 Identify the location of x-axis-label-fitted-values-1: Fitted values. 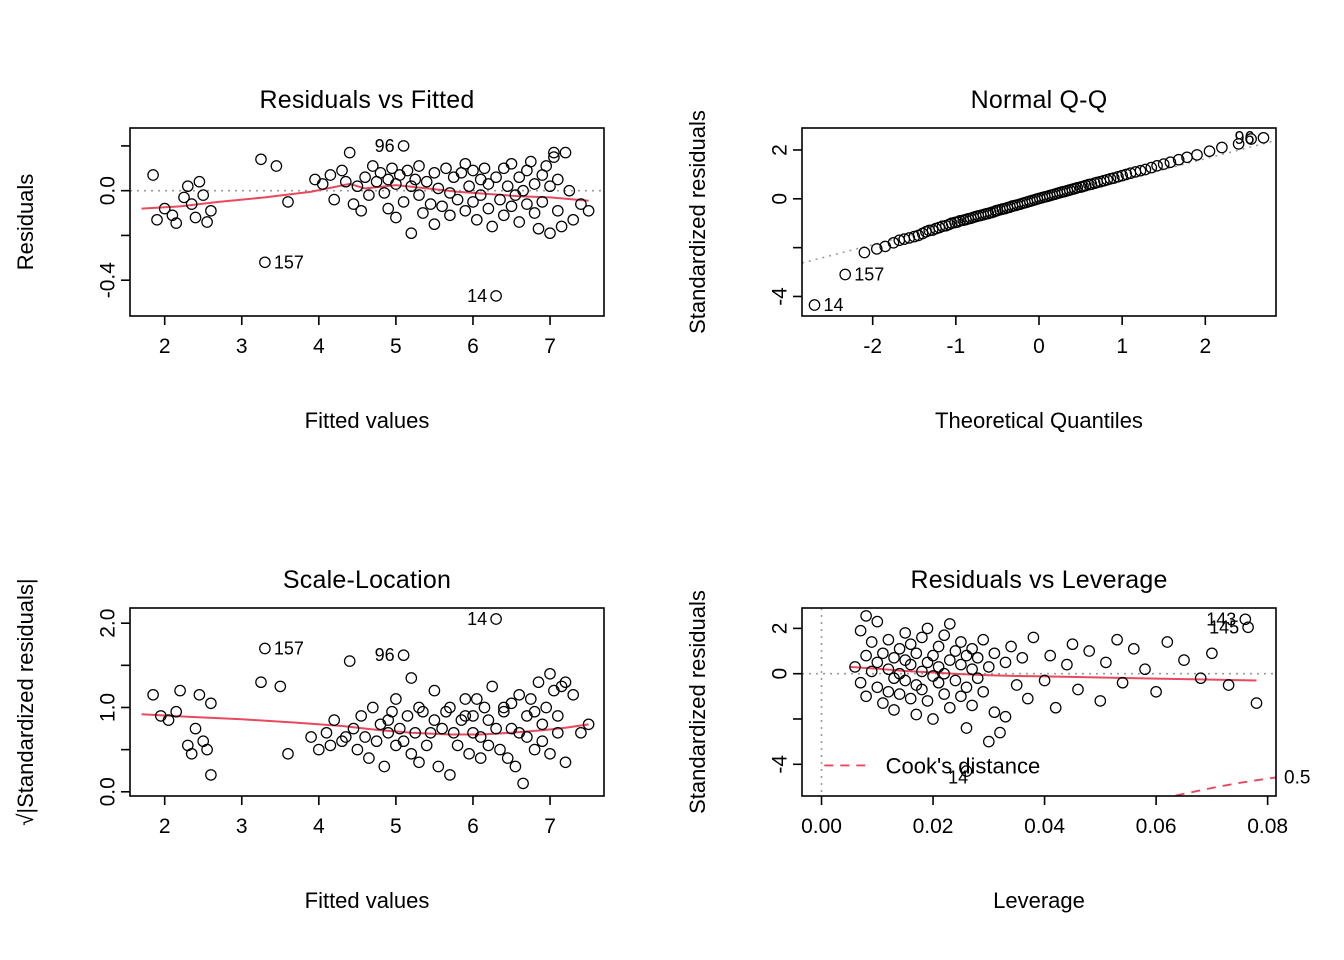
(367, 420).